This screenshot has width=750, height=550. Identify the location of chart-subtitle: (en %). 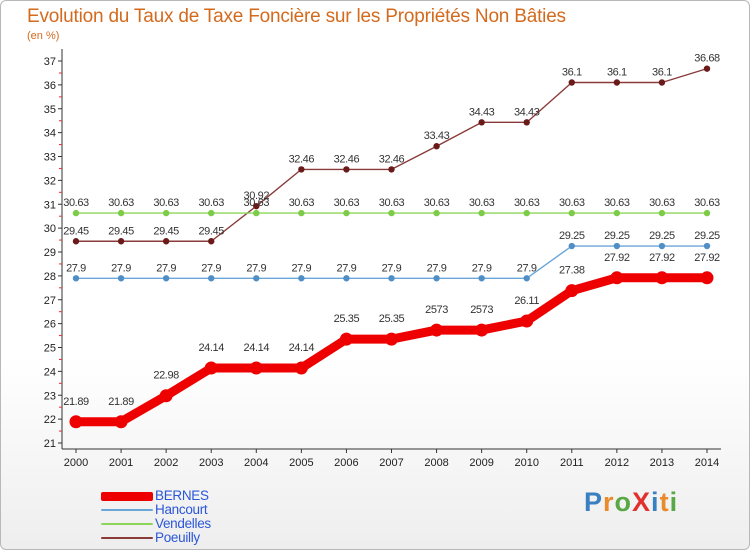
(43, 36).